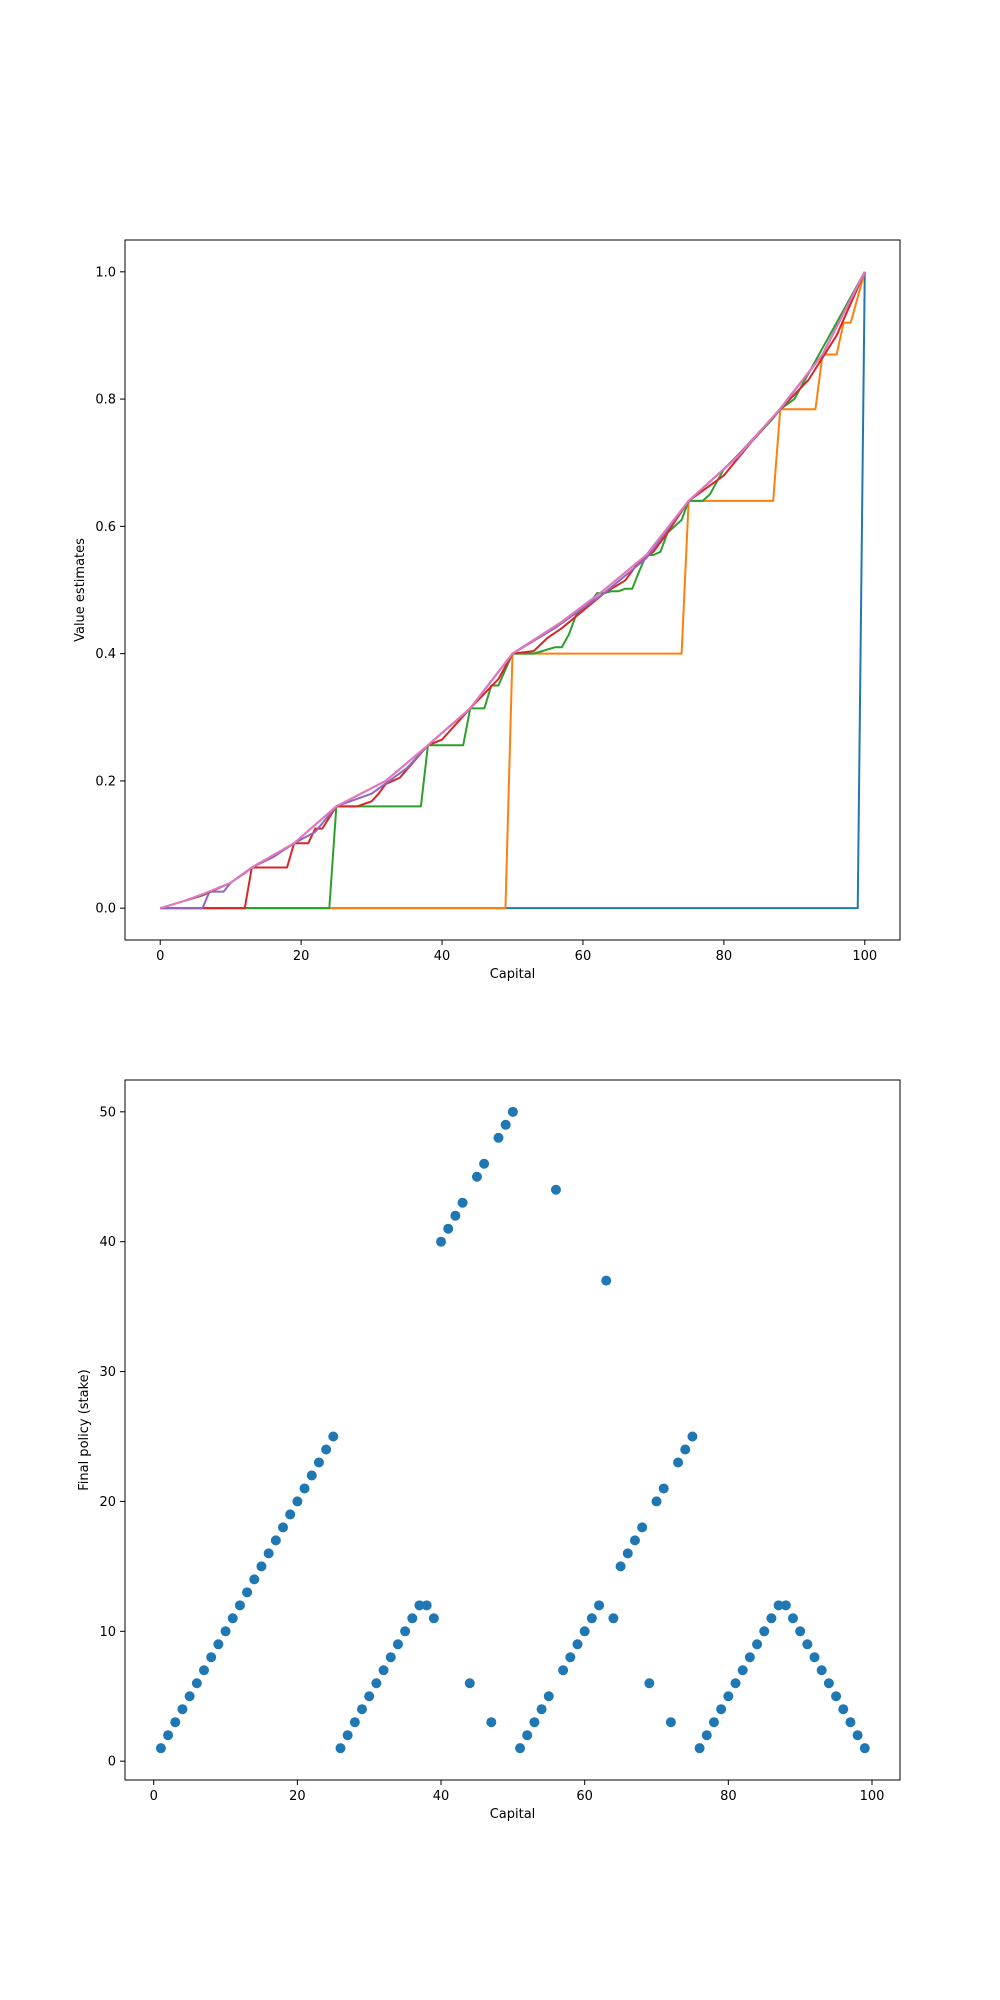  I want to click on y-tick-label: 30, so click(107, 1372).